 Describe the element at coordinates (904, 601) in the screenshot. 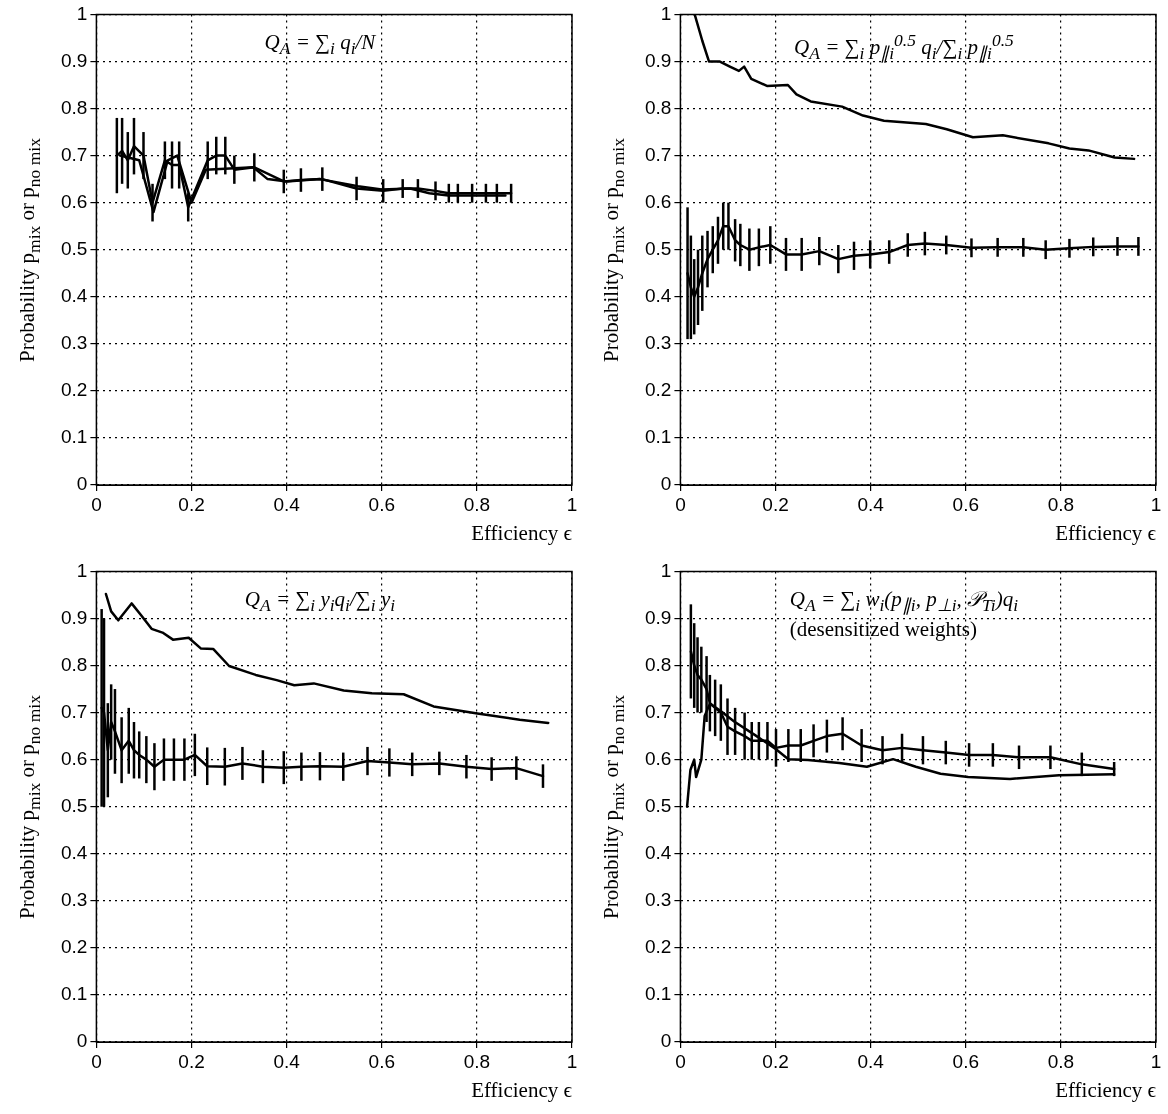

I see `text: Q$_{A}$ = ∑$_{i}$ w$_{i}$(p$_{∥i}$, p$_{⊥i}$, 𝒫$_{Ti}$)q$_{i}$` at that location.